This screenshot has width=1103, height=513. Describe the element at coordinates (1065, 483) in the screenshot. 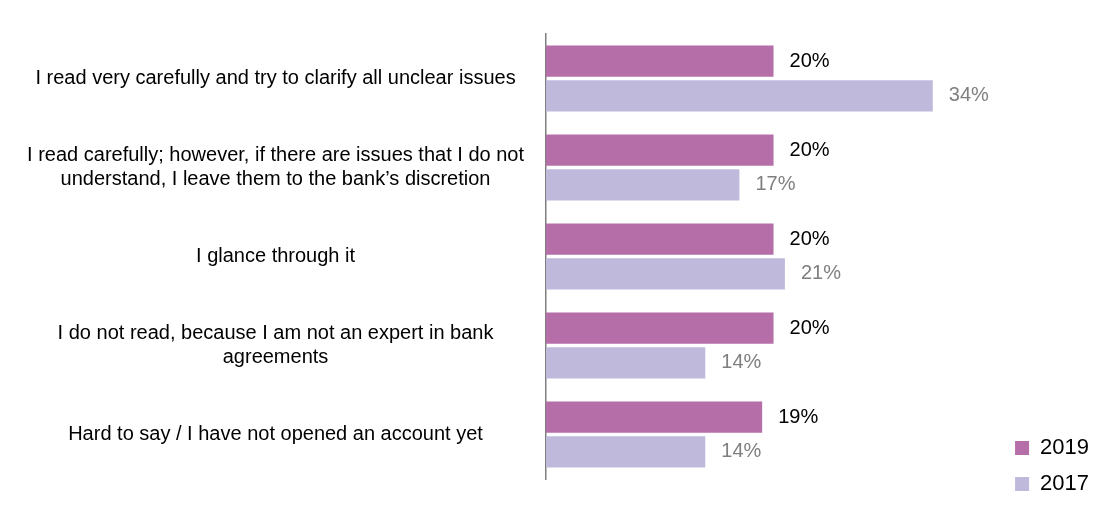

I see `legend-label: 2017` at that location.